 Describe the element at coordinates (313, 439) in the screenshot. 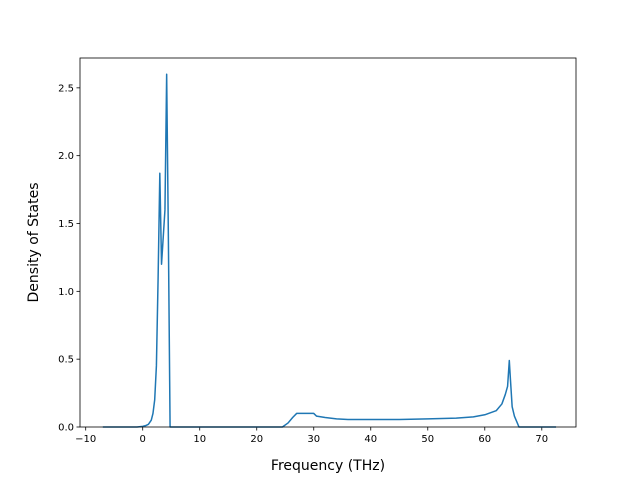

I see `x-tick-label: 30` at that location.